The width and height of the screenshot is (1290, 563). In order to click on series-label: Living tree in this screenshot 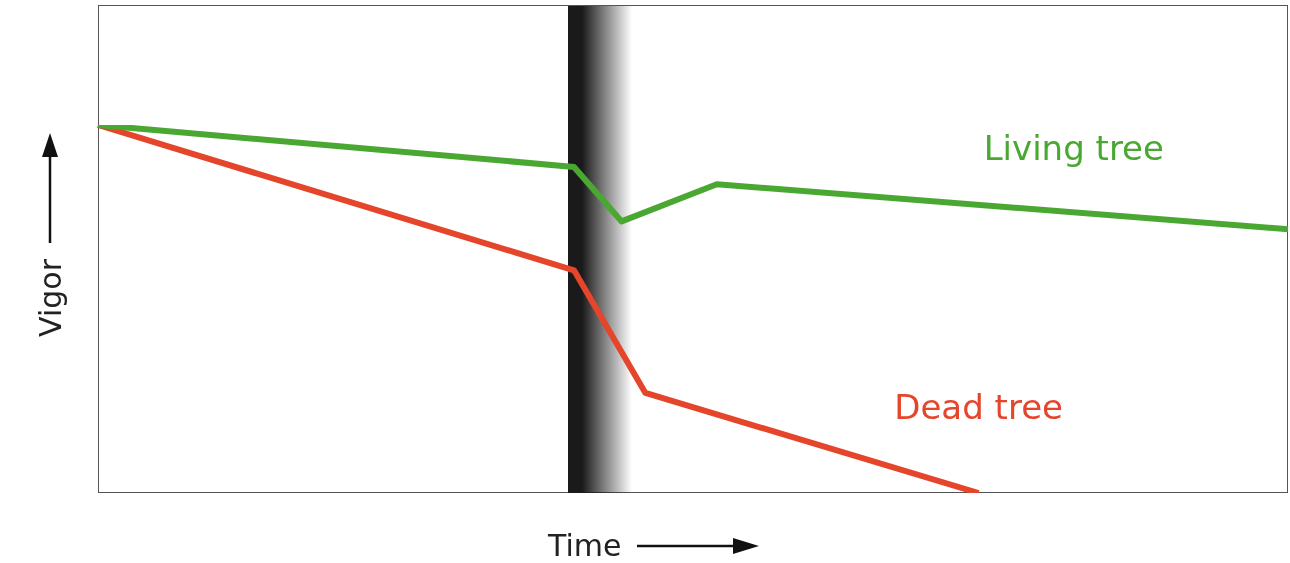, I will do `click(1073, 148)`.